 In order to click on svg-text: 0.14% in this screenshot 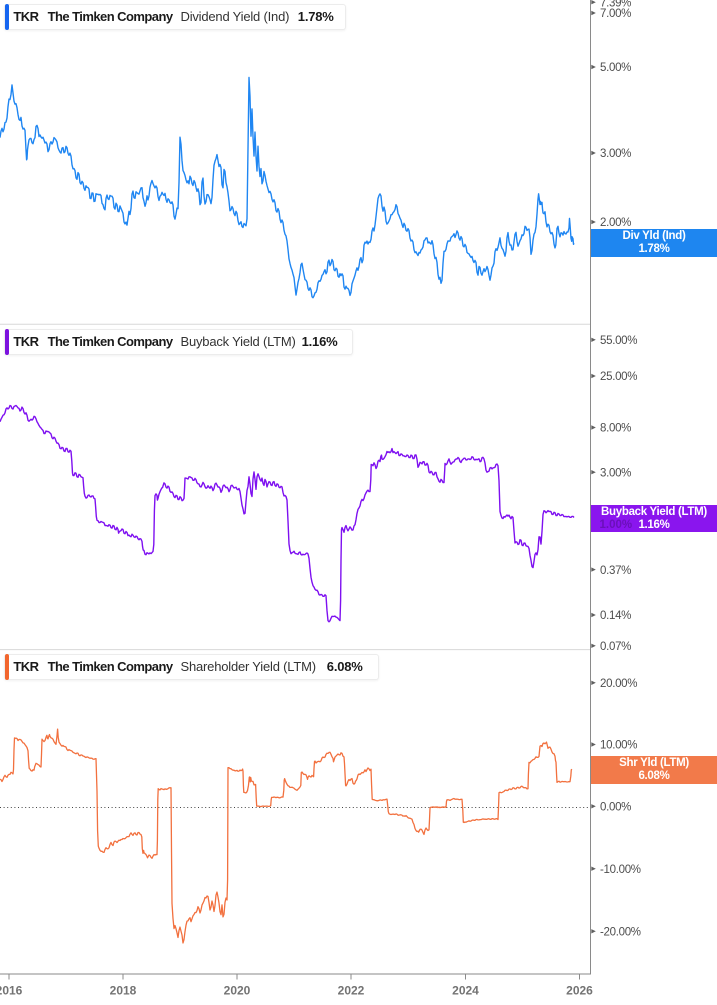, I will do `click(615, 616)`.